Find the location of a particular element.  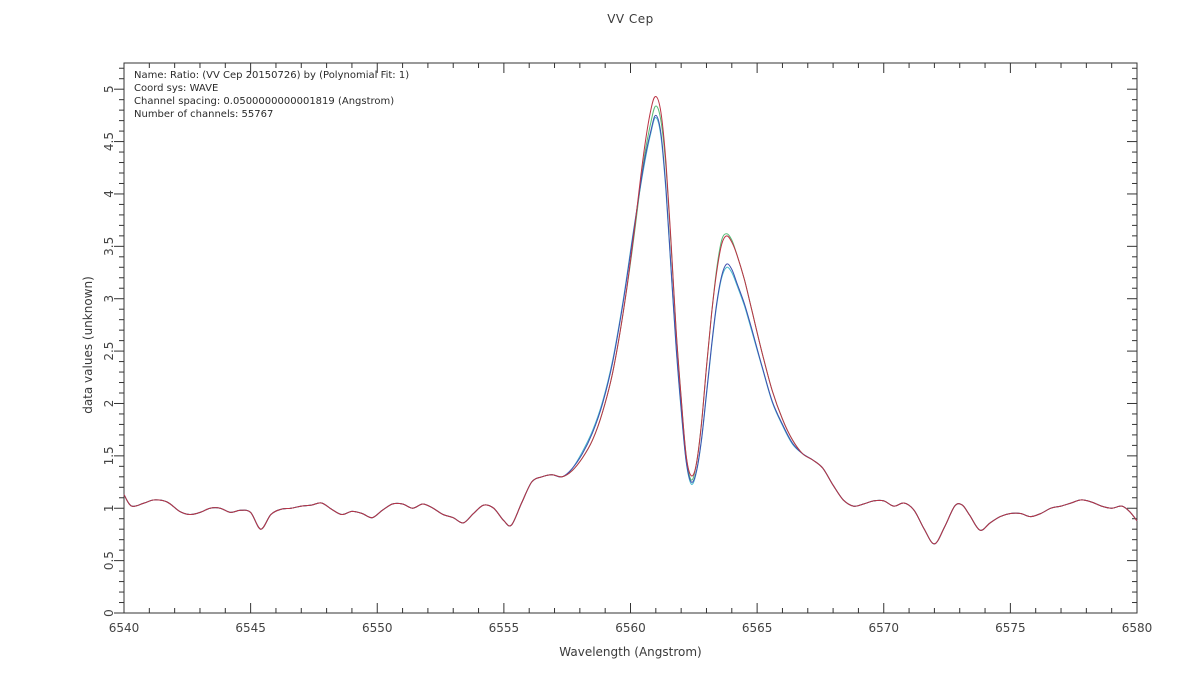

x-tick-label: 6555 is located at coordinates (504, 628).